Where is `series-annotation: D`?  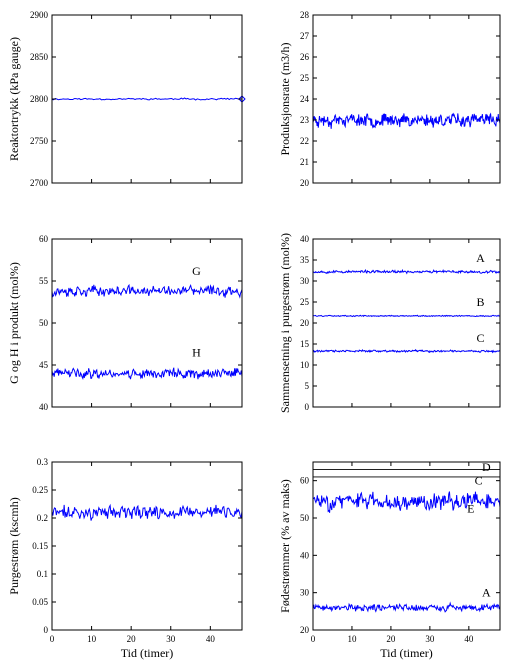
series-annotation: D is located at coordinates (486, 467).